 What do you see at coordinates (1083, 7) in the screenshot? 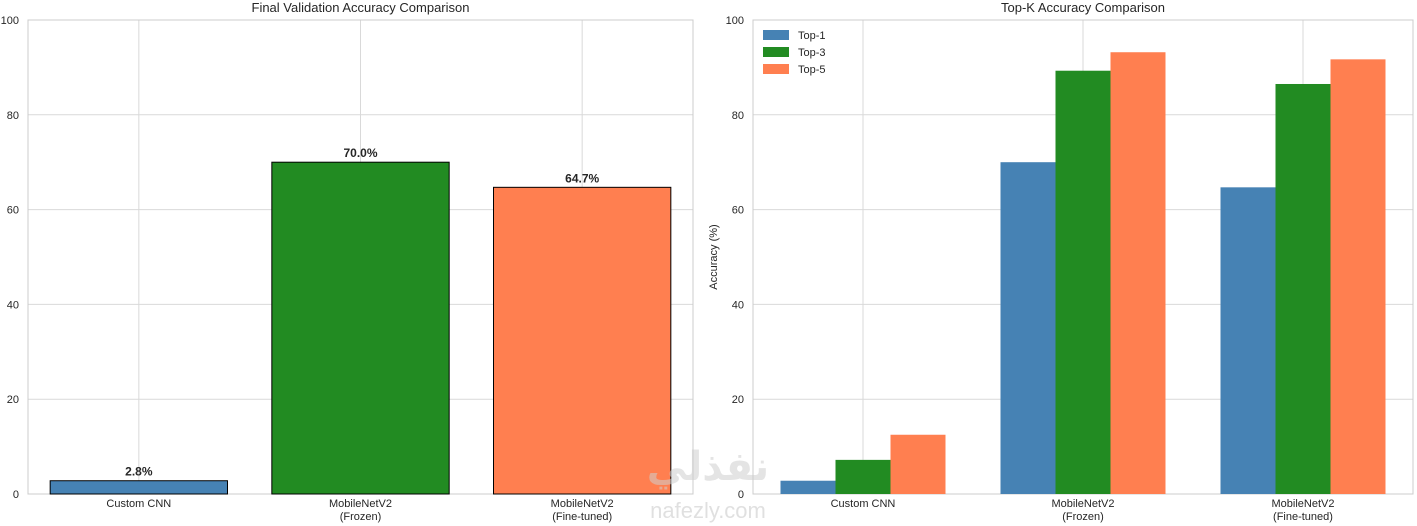
I see `chart-title: Top-K Accuracy Comparison` at bounding box center [1083, 7].